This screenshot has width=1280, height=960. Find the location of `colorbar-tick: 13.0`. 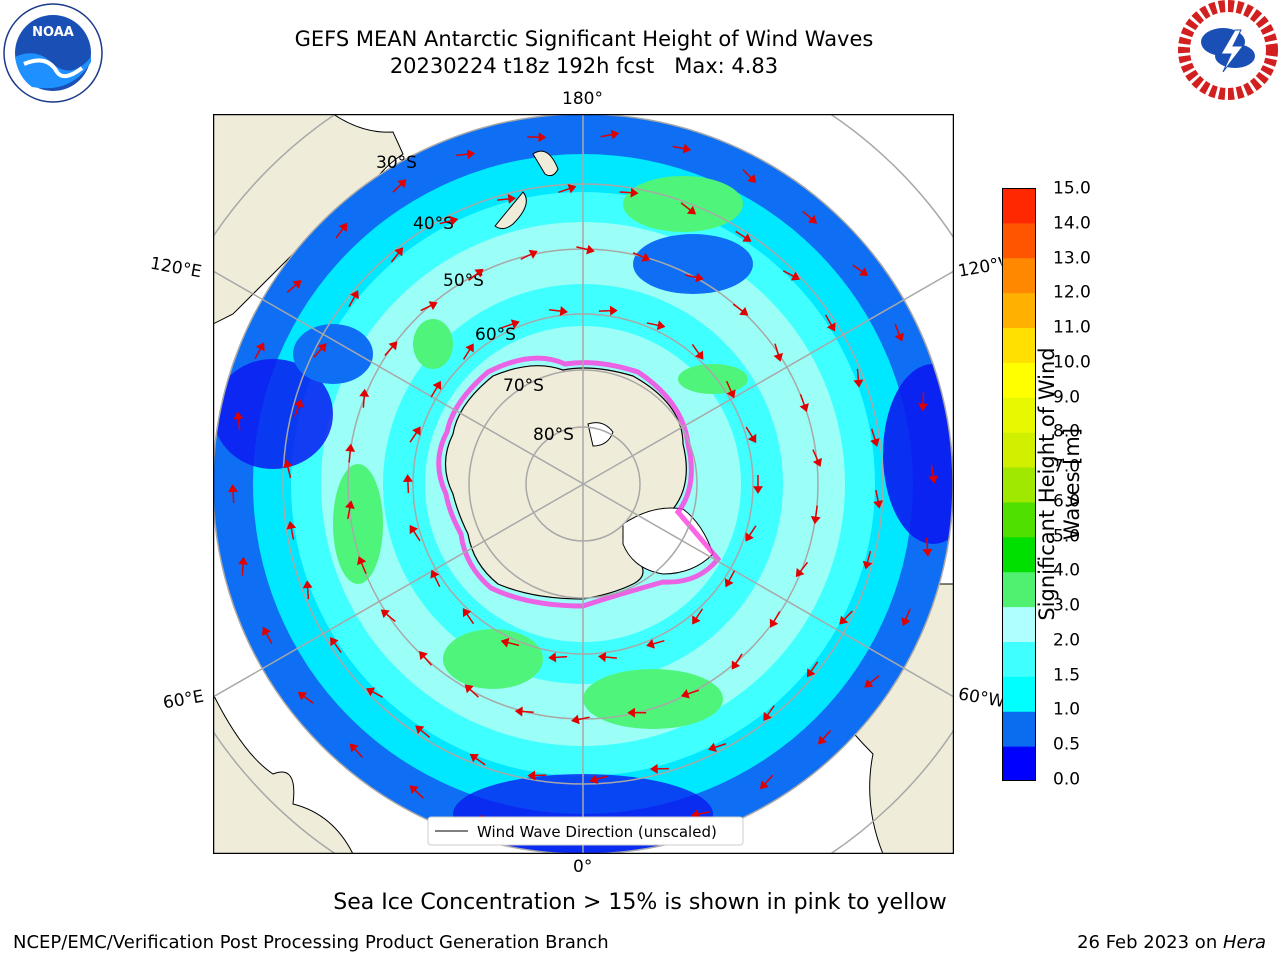

colorbar-tick: 13.0 is located at coordinates (1072, 258).